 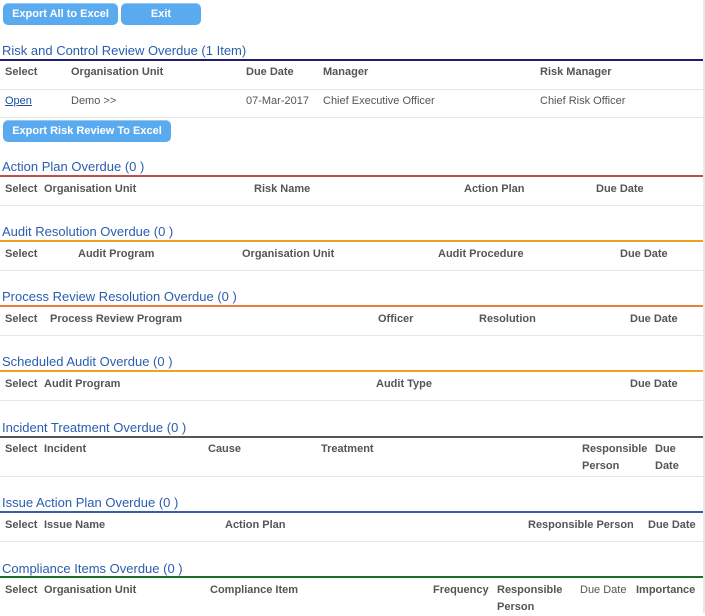 What do you see at coordinates (161, 14) in the screenshot?
I see `exit-button: Exit` at bounding box center [161, 14].